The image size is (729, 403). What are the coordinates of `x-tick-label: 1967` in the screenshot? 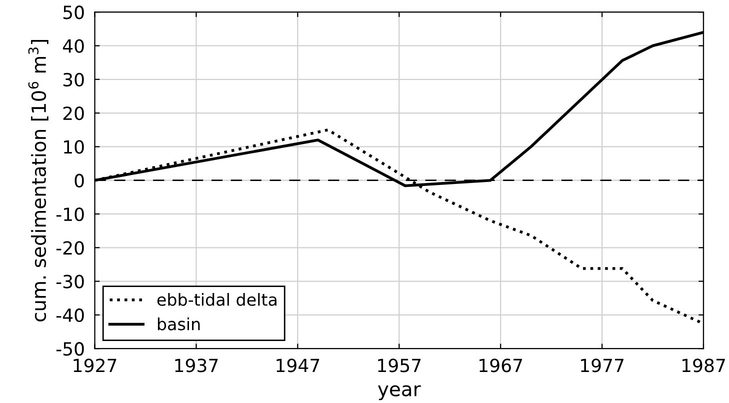 It's located at (501, 365).